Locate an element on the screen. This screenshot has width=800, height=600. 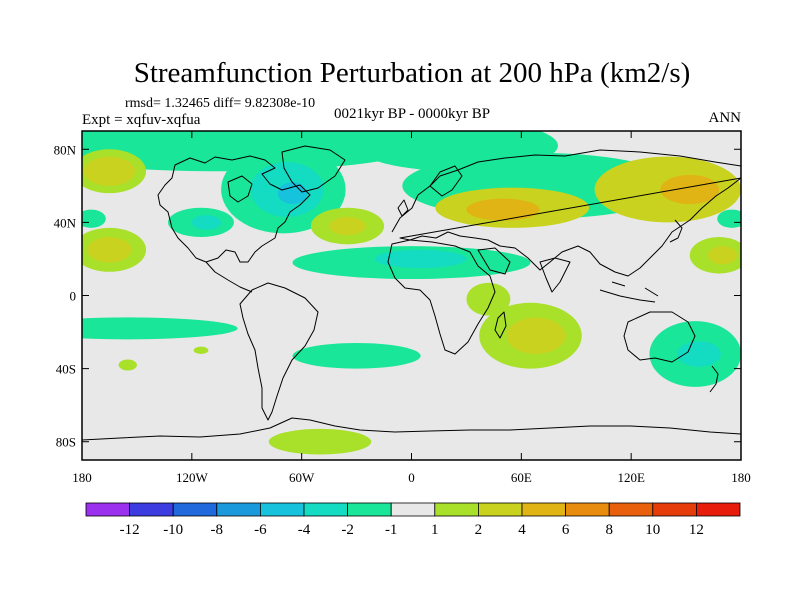
experiment-label: Expt = xqfuv-xqfua is located at coordinates (141, 120).